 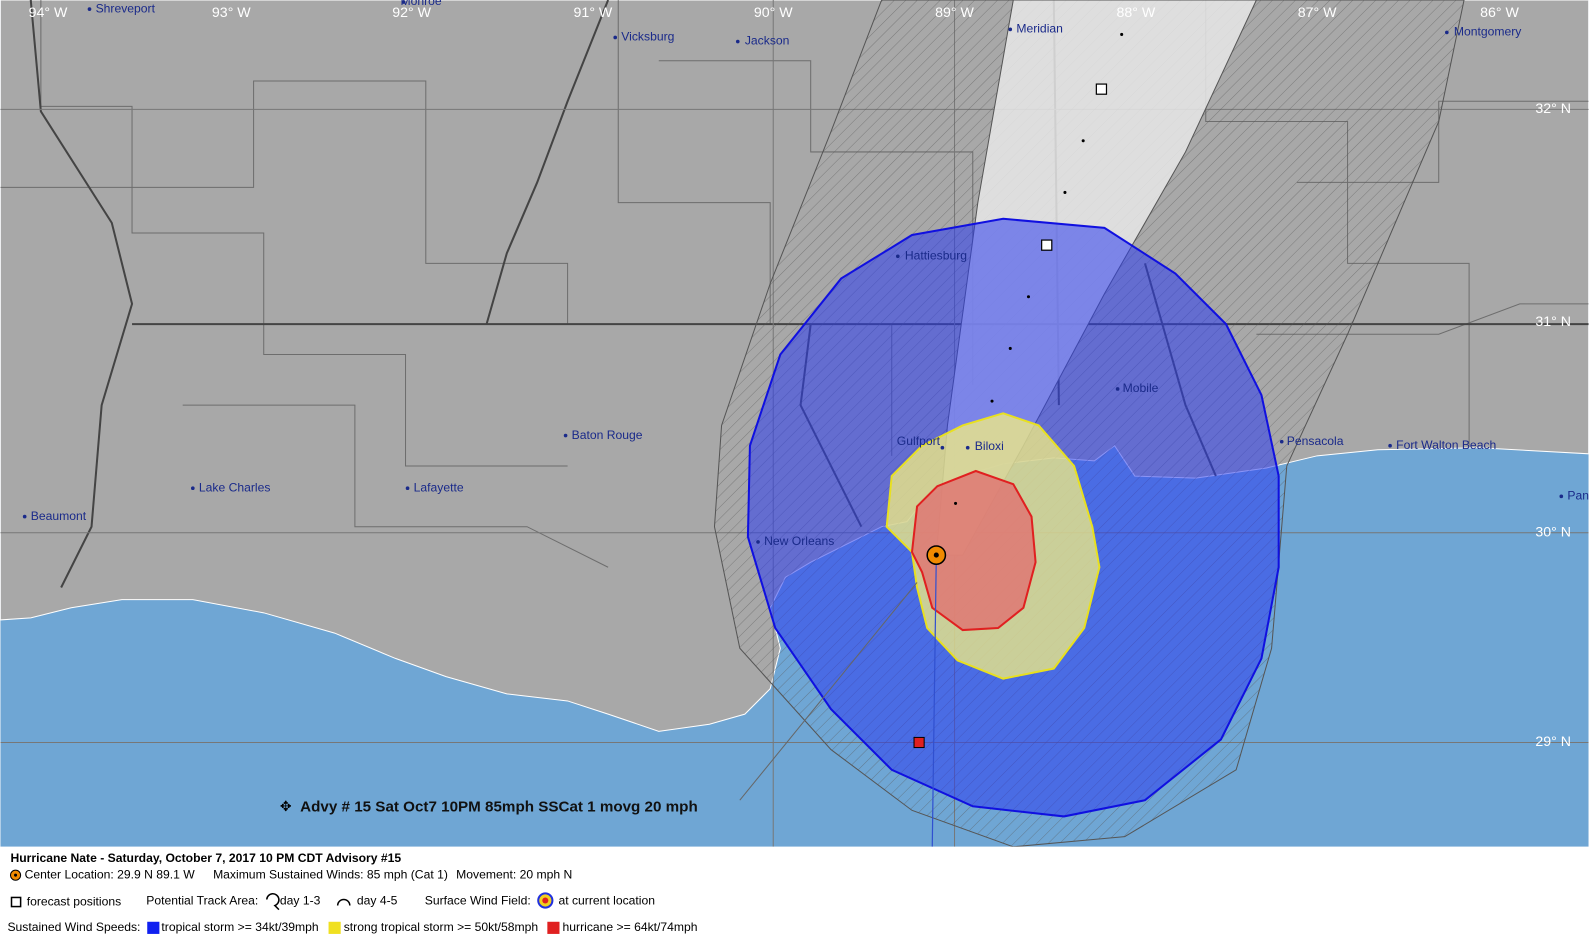 What do you see at coordinates (73, 927) in the screenshot?
I see `wind-speeds-label: Sustained Wind Speeds:` at bounding box center [73, 927].